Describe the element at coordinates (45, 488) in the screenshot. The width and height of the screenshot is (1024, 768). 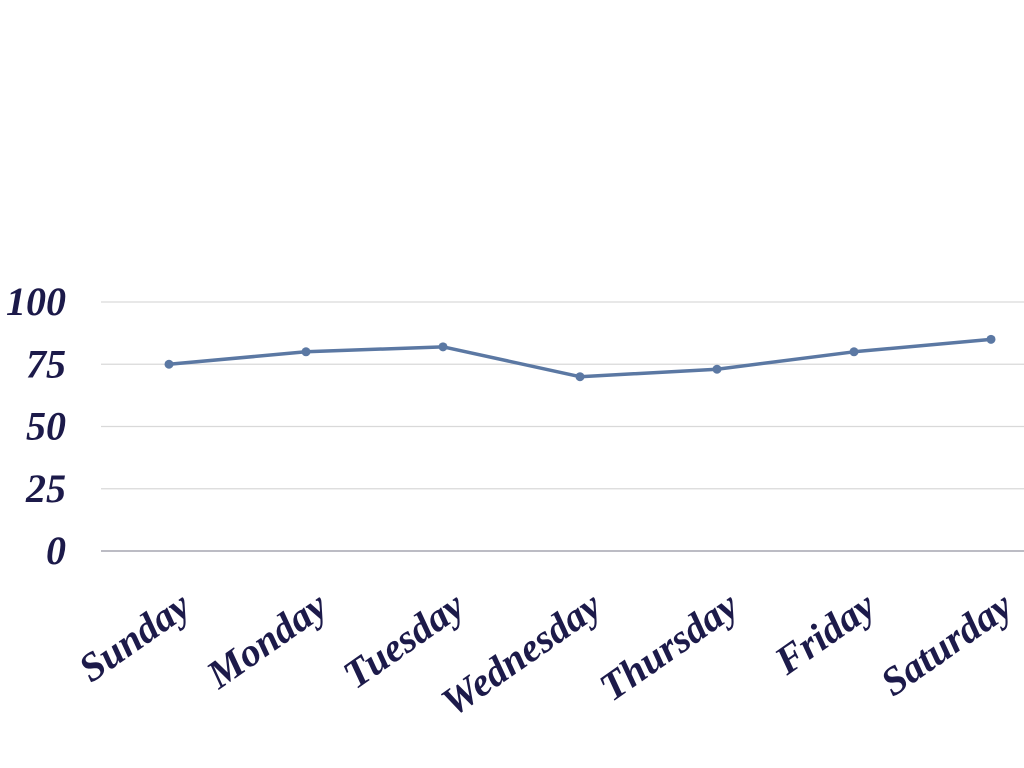
I see `y-tick-label: 25` at that location.